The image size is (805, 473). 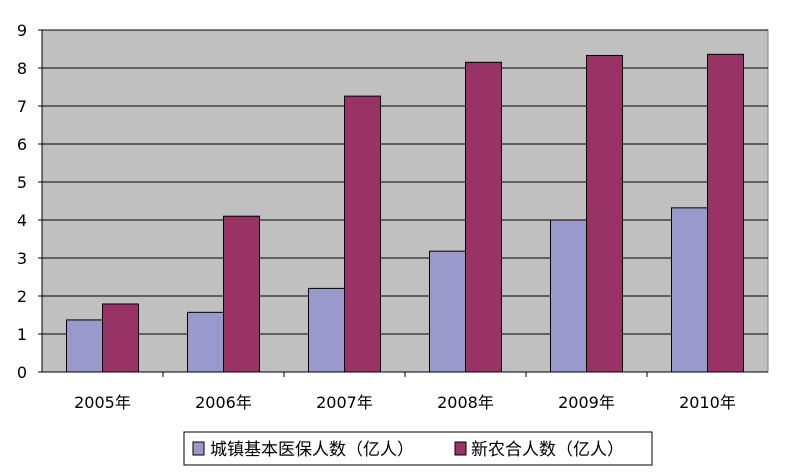 What do you see at coordinates (312, 450) in the screenshot?
I see `legend-label-series-1: 城镇基本医保人数（亿人）` at bounding box center [312, 450].